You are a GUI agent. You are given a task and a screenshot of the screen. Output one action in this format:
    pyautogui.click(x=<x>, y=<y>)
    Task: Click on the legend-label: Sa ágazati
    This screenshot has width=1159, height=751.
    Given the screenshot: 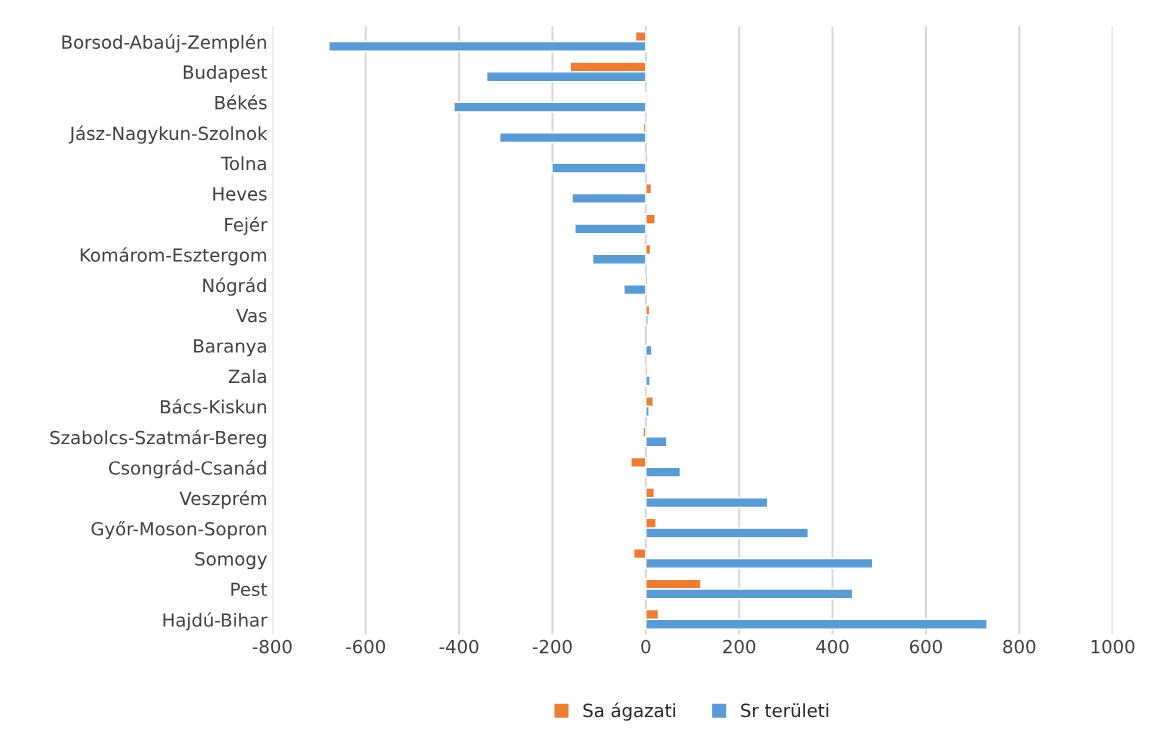 What is the action you would take?
    pyautogui.click(x=629, y=711)
    